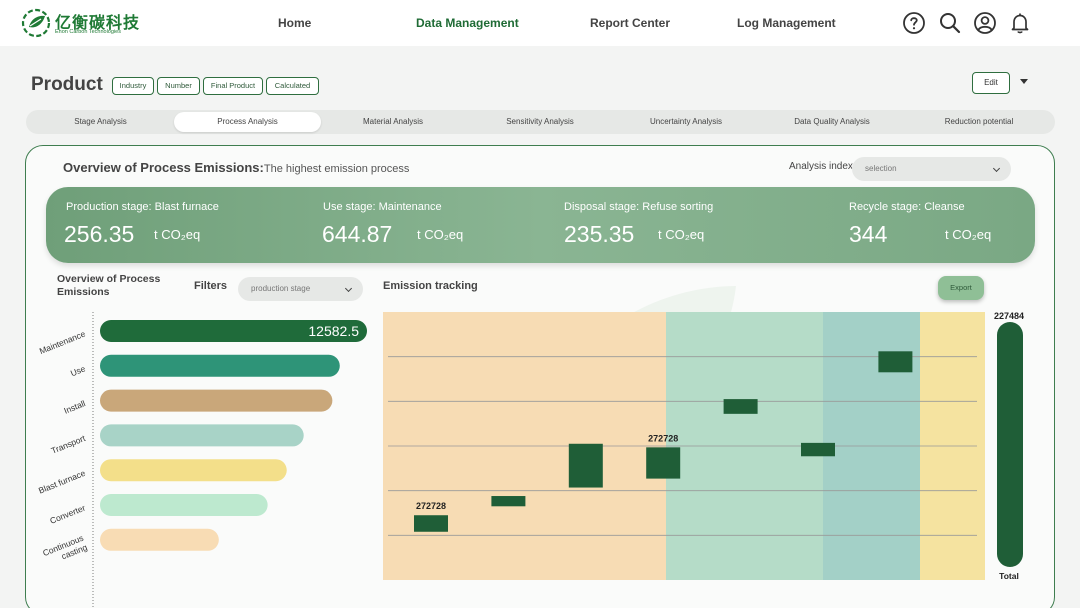  Describe the element at coordinates (961, 288) in the screenshot. I see `export-button: Export` at that location.